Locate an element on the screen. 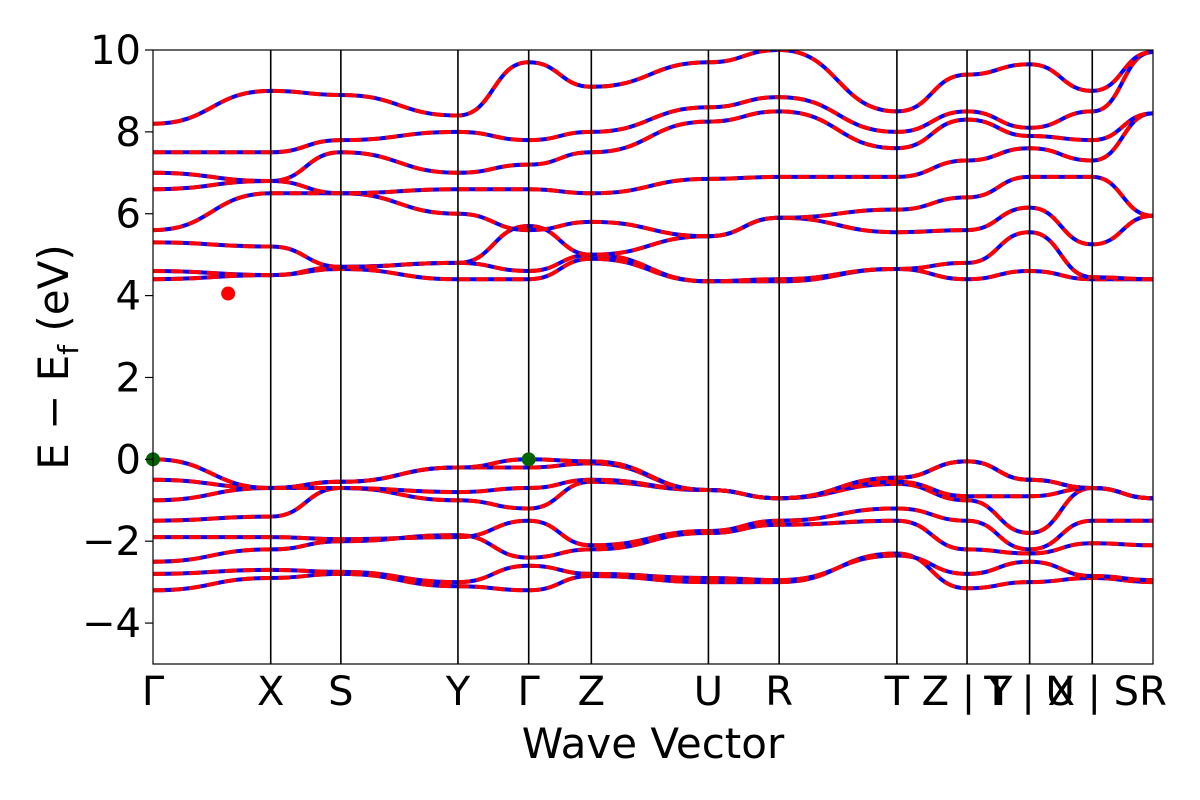 The image size is (1200, 800). y-tick-label: 10 is located at coordinates (115, 51).